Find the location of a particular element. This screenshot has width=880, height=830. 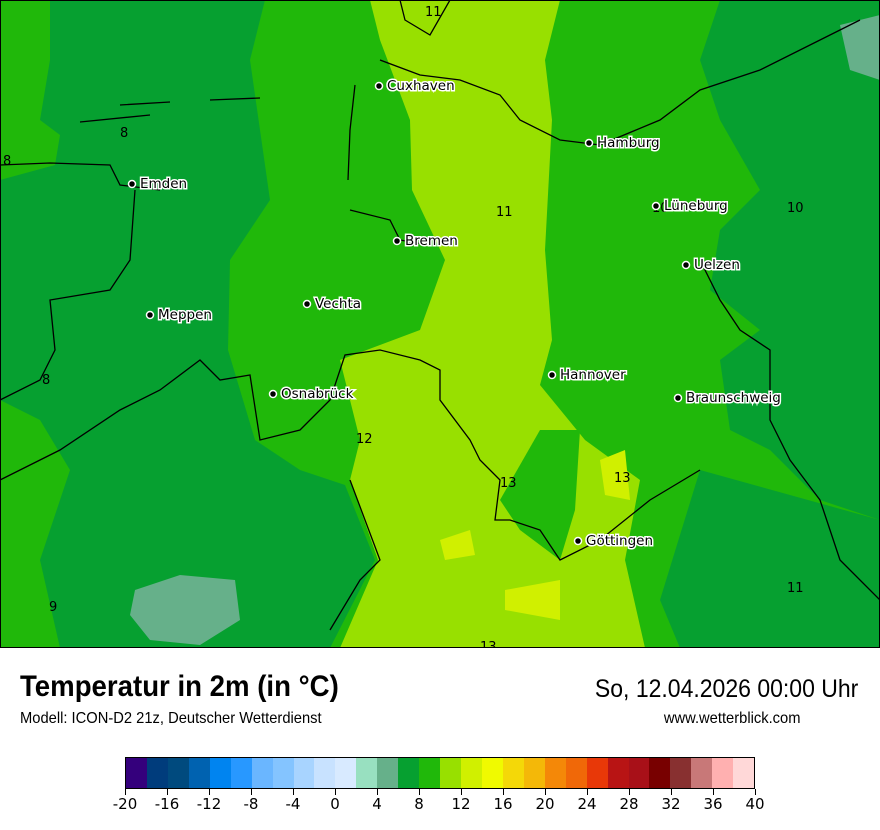

city-label: Osnabrück is located at coordinates (317, 394).